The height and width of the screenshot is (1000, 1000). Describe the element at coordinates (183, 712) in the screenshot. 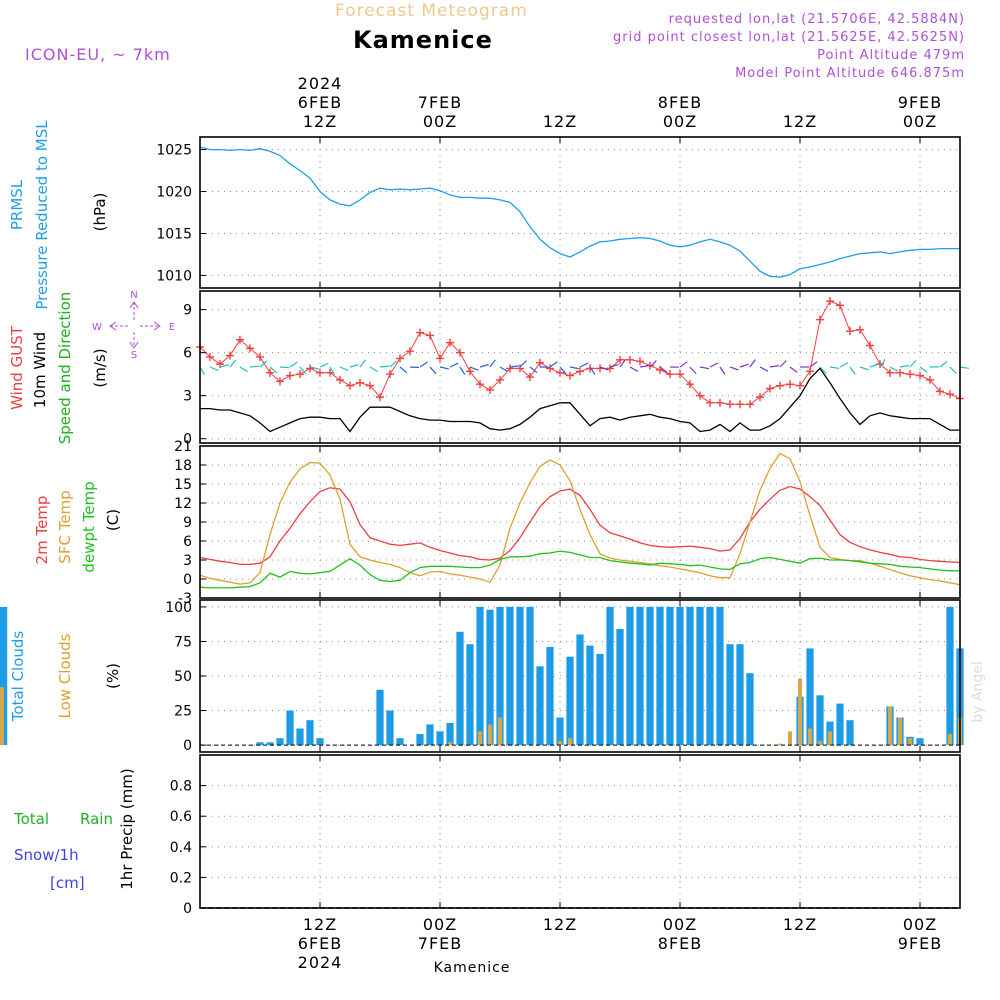

I see `y-tick-label: 25` at that location.